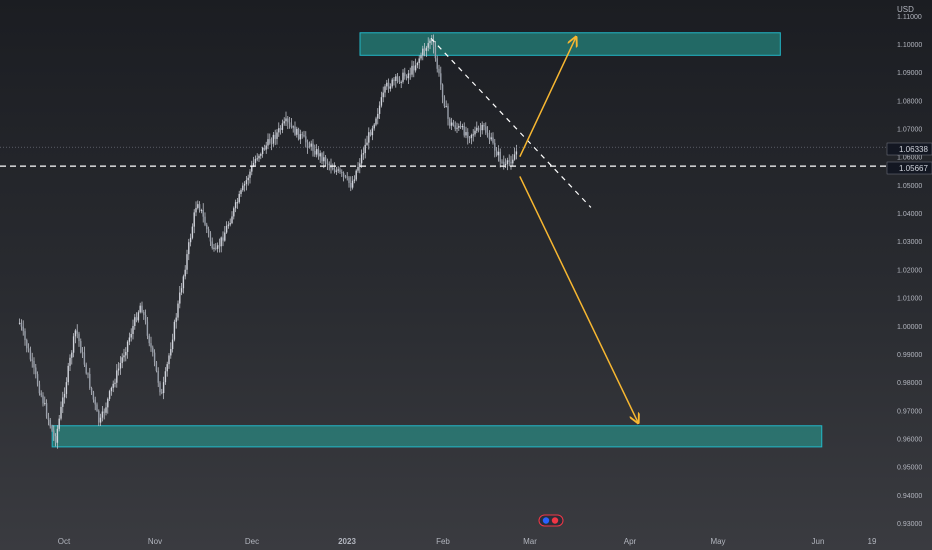  Describe the element at coordinates (909, 186) in the screenshot. I see `y-tick-label: 1.05000` at that location.